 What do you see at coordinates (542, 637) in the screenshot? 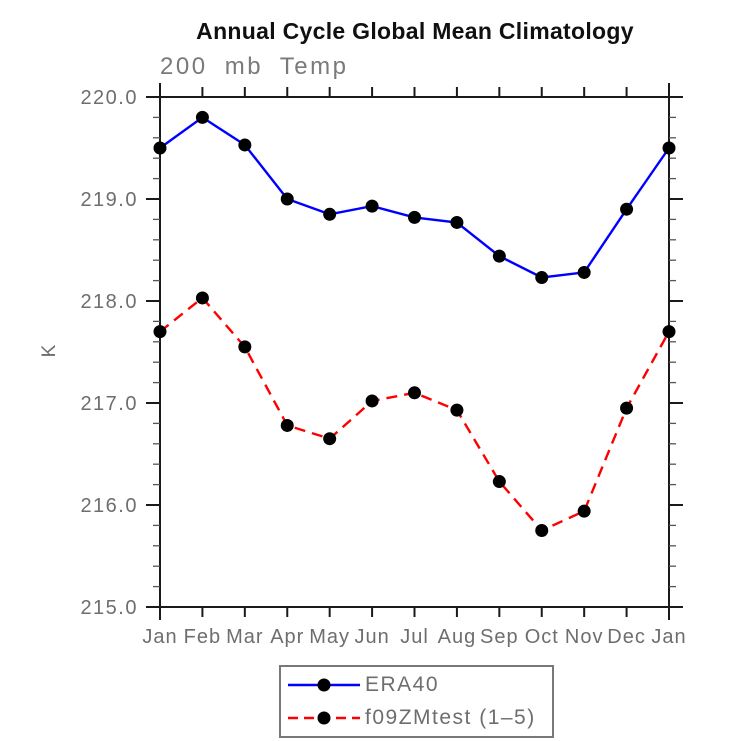
I see `x-tick-label: Oct` at bounding box center [542, 637].